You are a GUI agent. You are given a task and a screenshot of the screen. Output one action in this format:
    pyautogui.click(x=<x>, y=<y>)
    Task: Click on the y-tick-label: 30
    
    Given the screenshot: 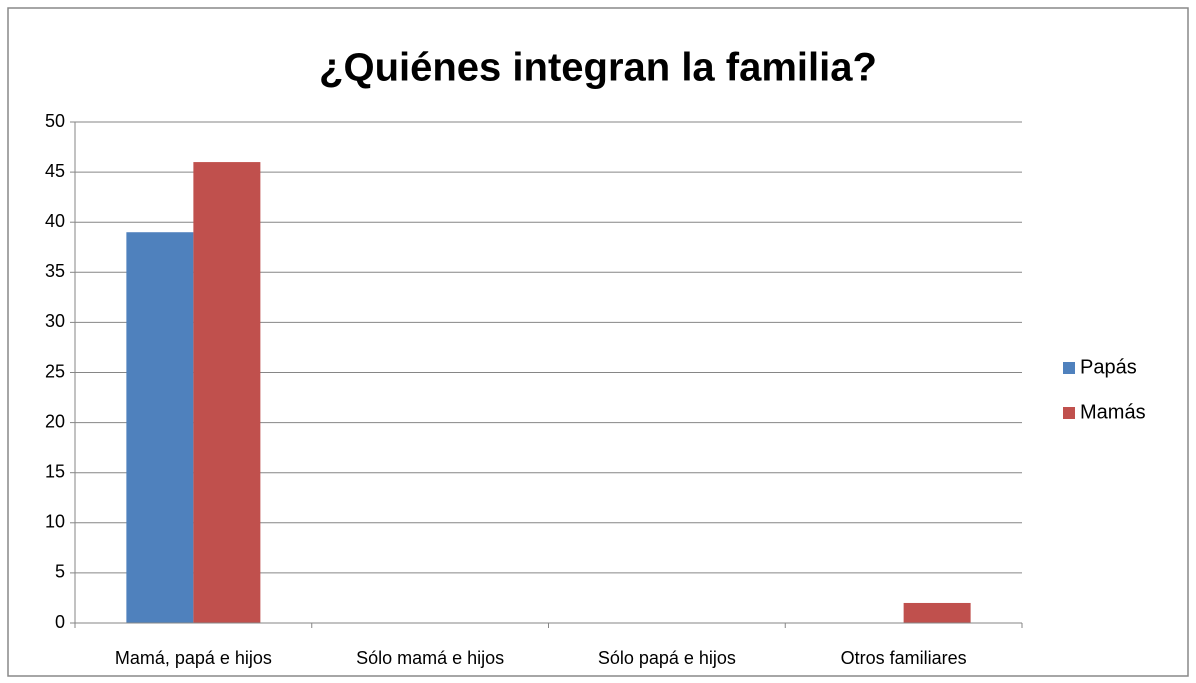 What is the action you would take?
    pyautogui.click(x=55, y=321)
    